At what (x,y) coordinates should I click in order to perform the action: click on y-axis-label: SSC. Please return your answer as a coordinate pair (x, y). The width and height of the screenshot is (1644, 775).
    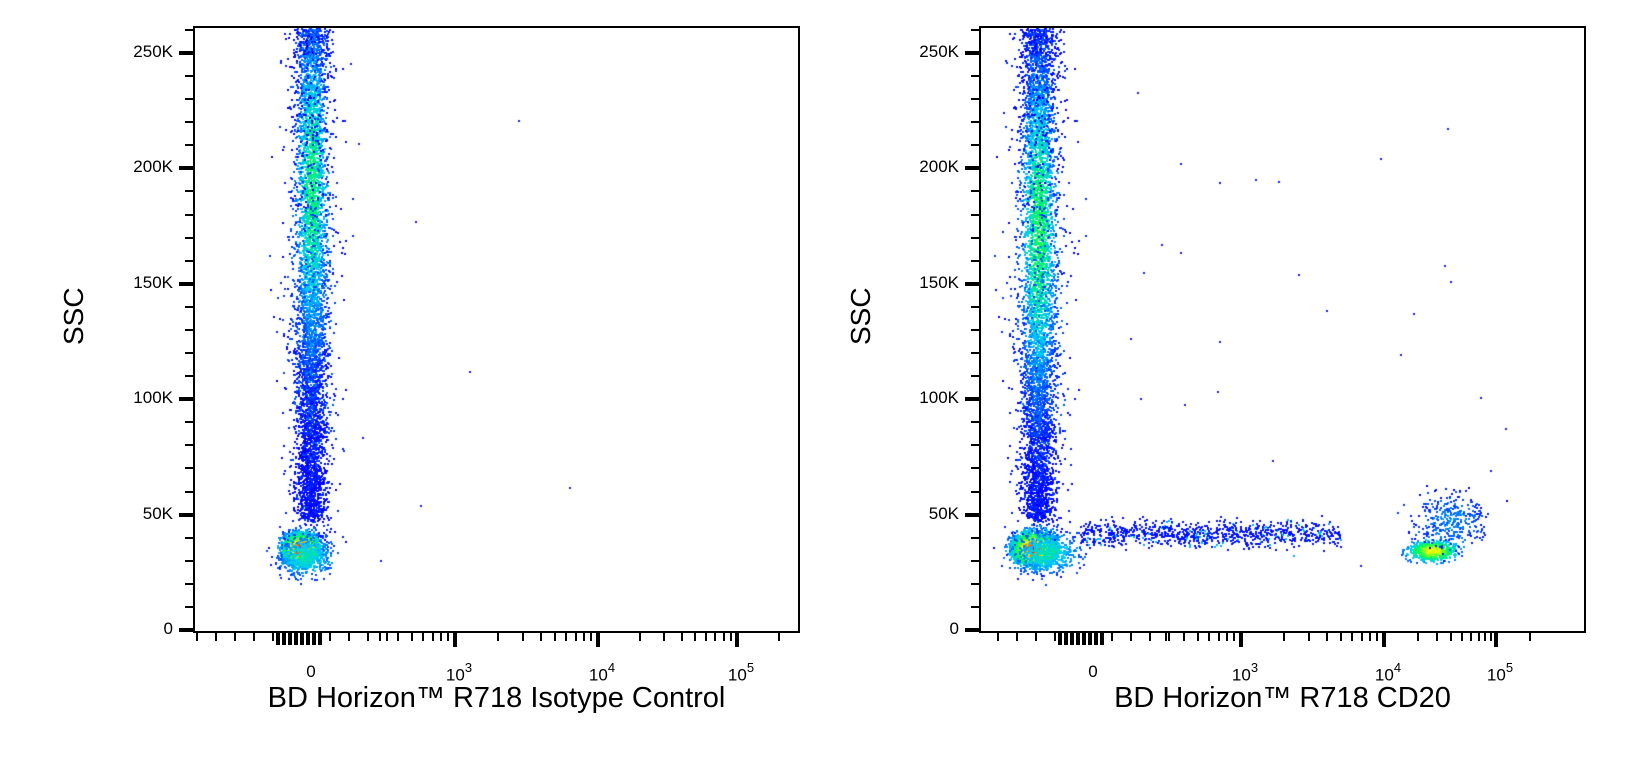
    Looking at the image, I should click on (860, 316).